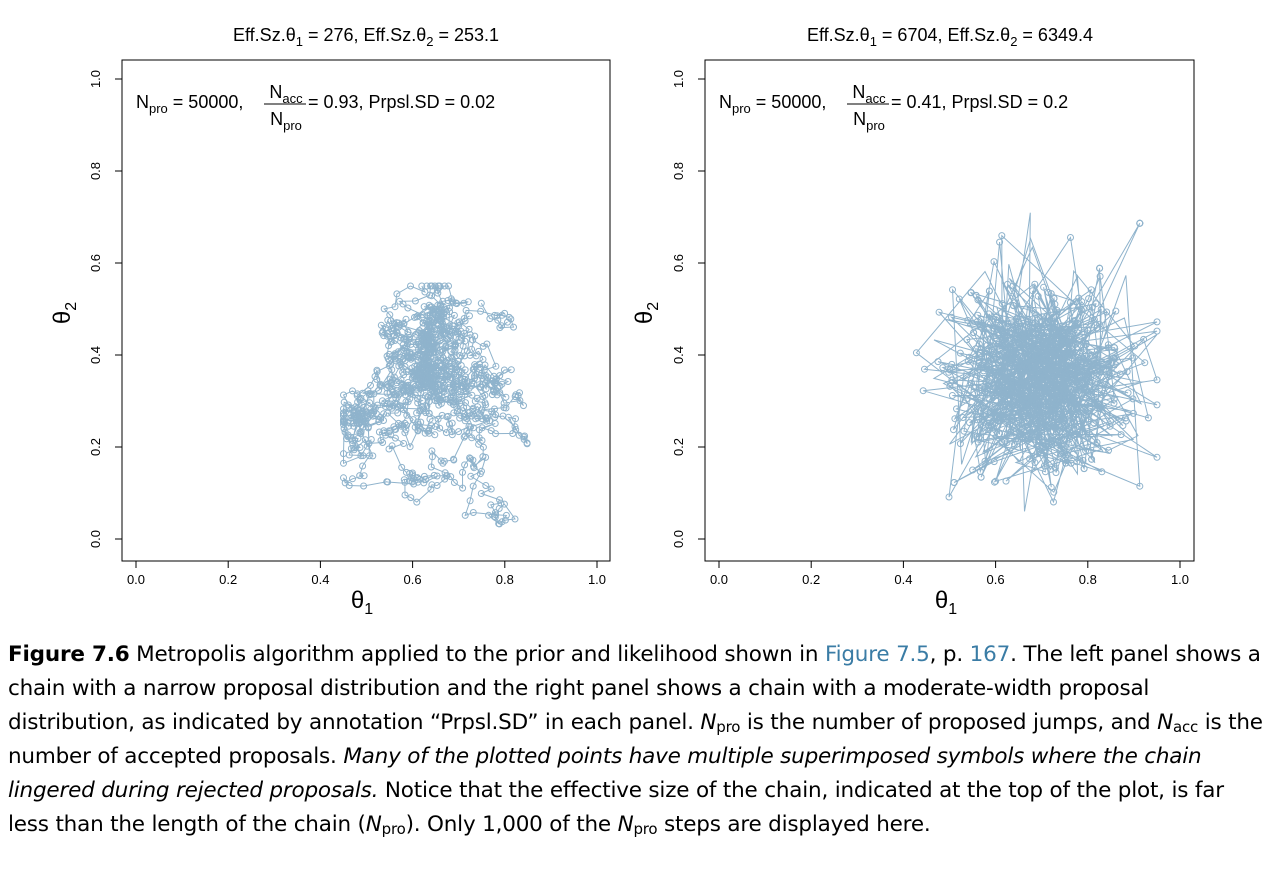  What do you see at coordinates (950, 37) in the screenshot?
I see `panel-title: Eff.Sz.θ1 = 6704, Eff.Sz.θ2 = 6349.4` at bounding box center [950, 37].